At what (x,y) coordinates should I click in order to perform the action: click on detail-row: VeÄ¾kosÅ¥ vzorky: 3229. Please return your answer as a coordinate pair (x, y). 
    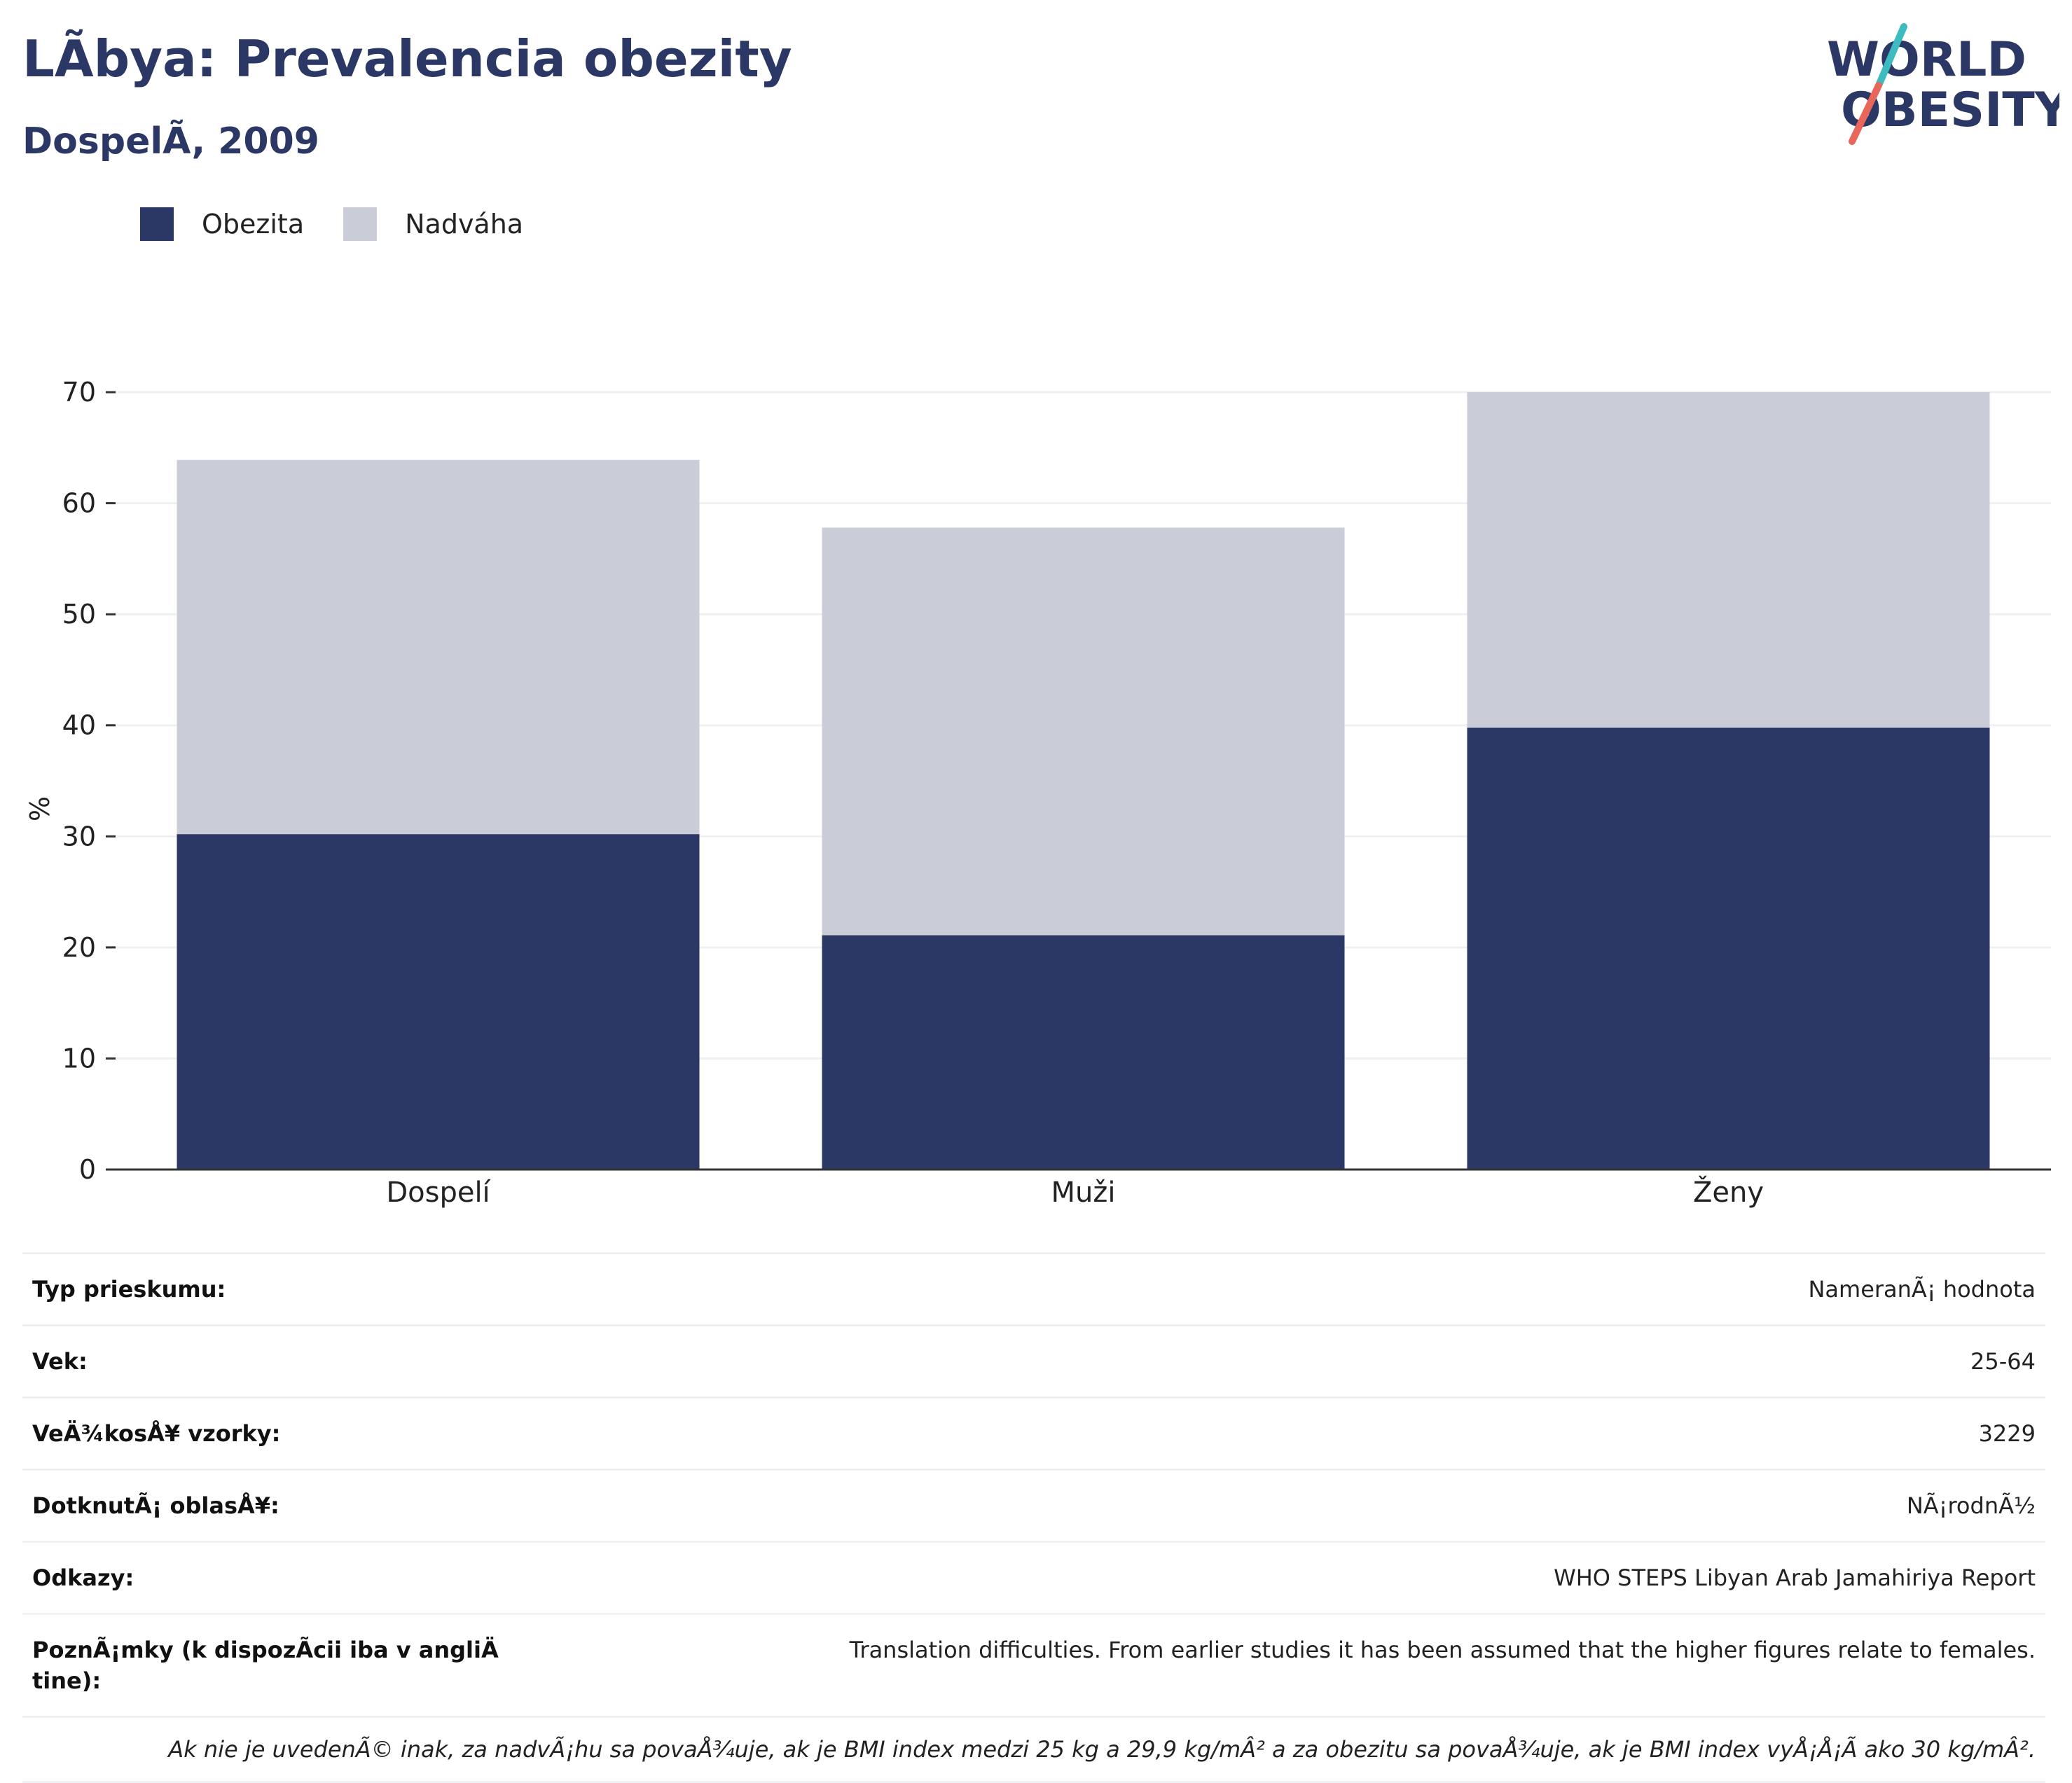
    Looking at the image, I should click on (1034, 1432).